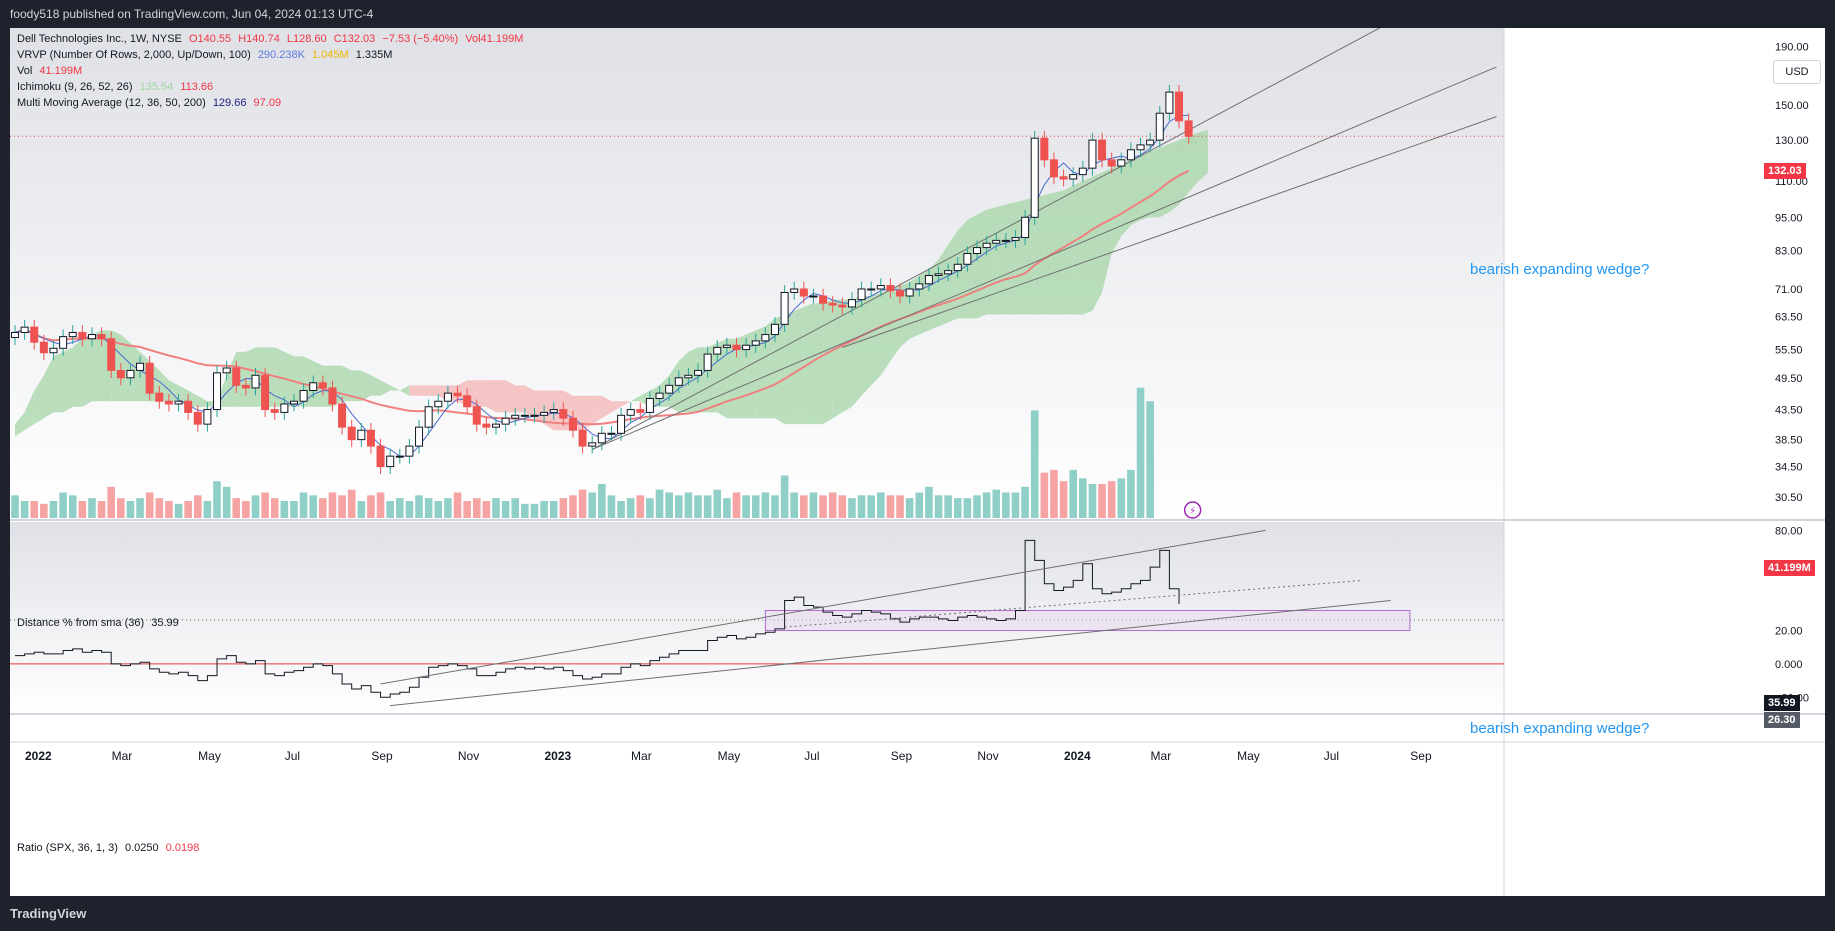  What do you see at coordinates (1782, 720) in the screenshot?
I see `dist-level-tag: 26.30` at bounding box center [1782, 720].